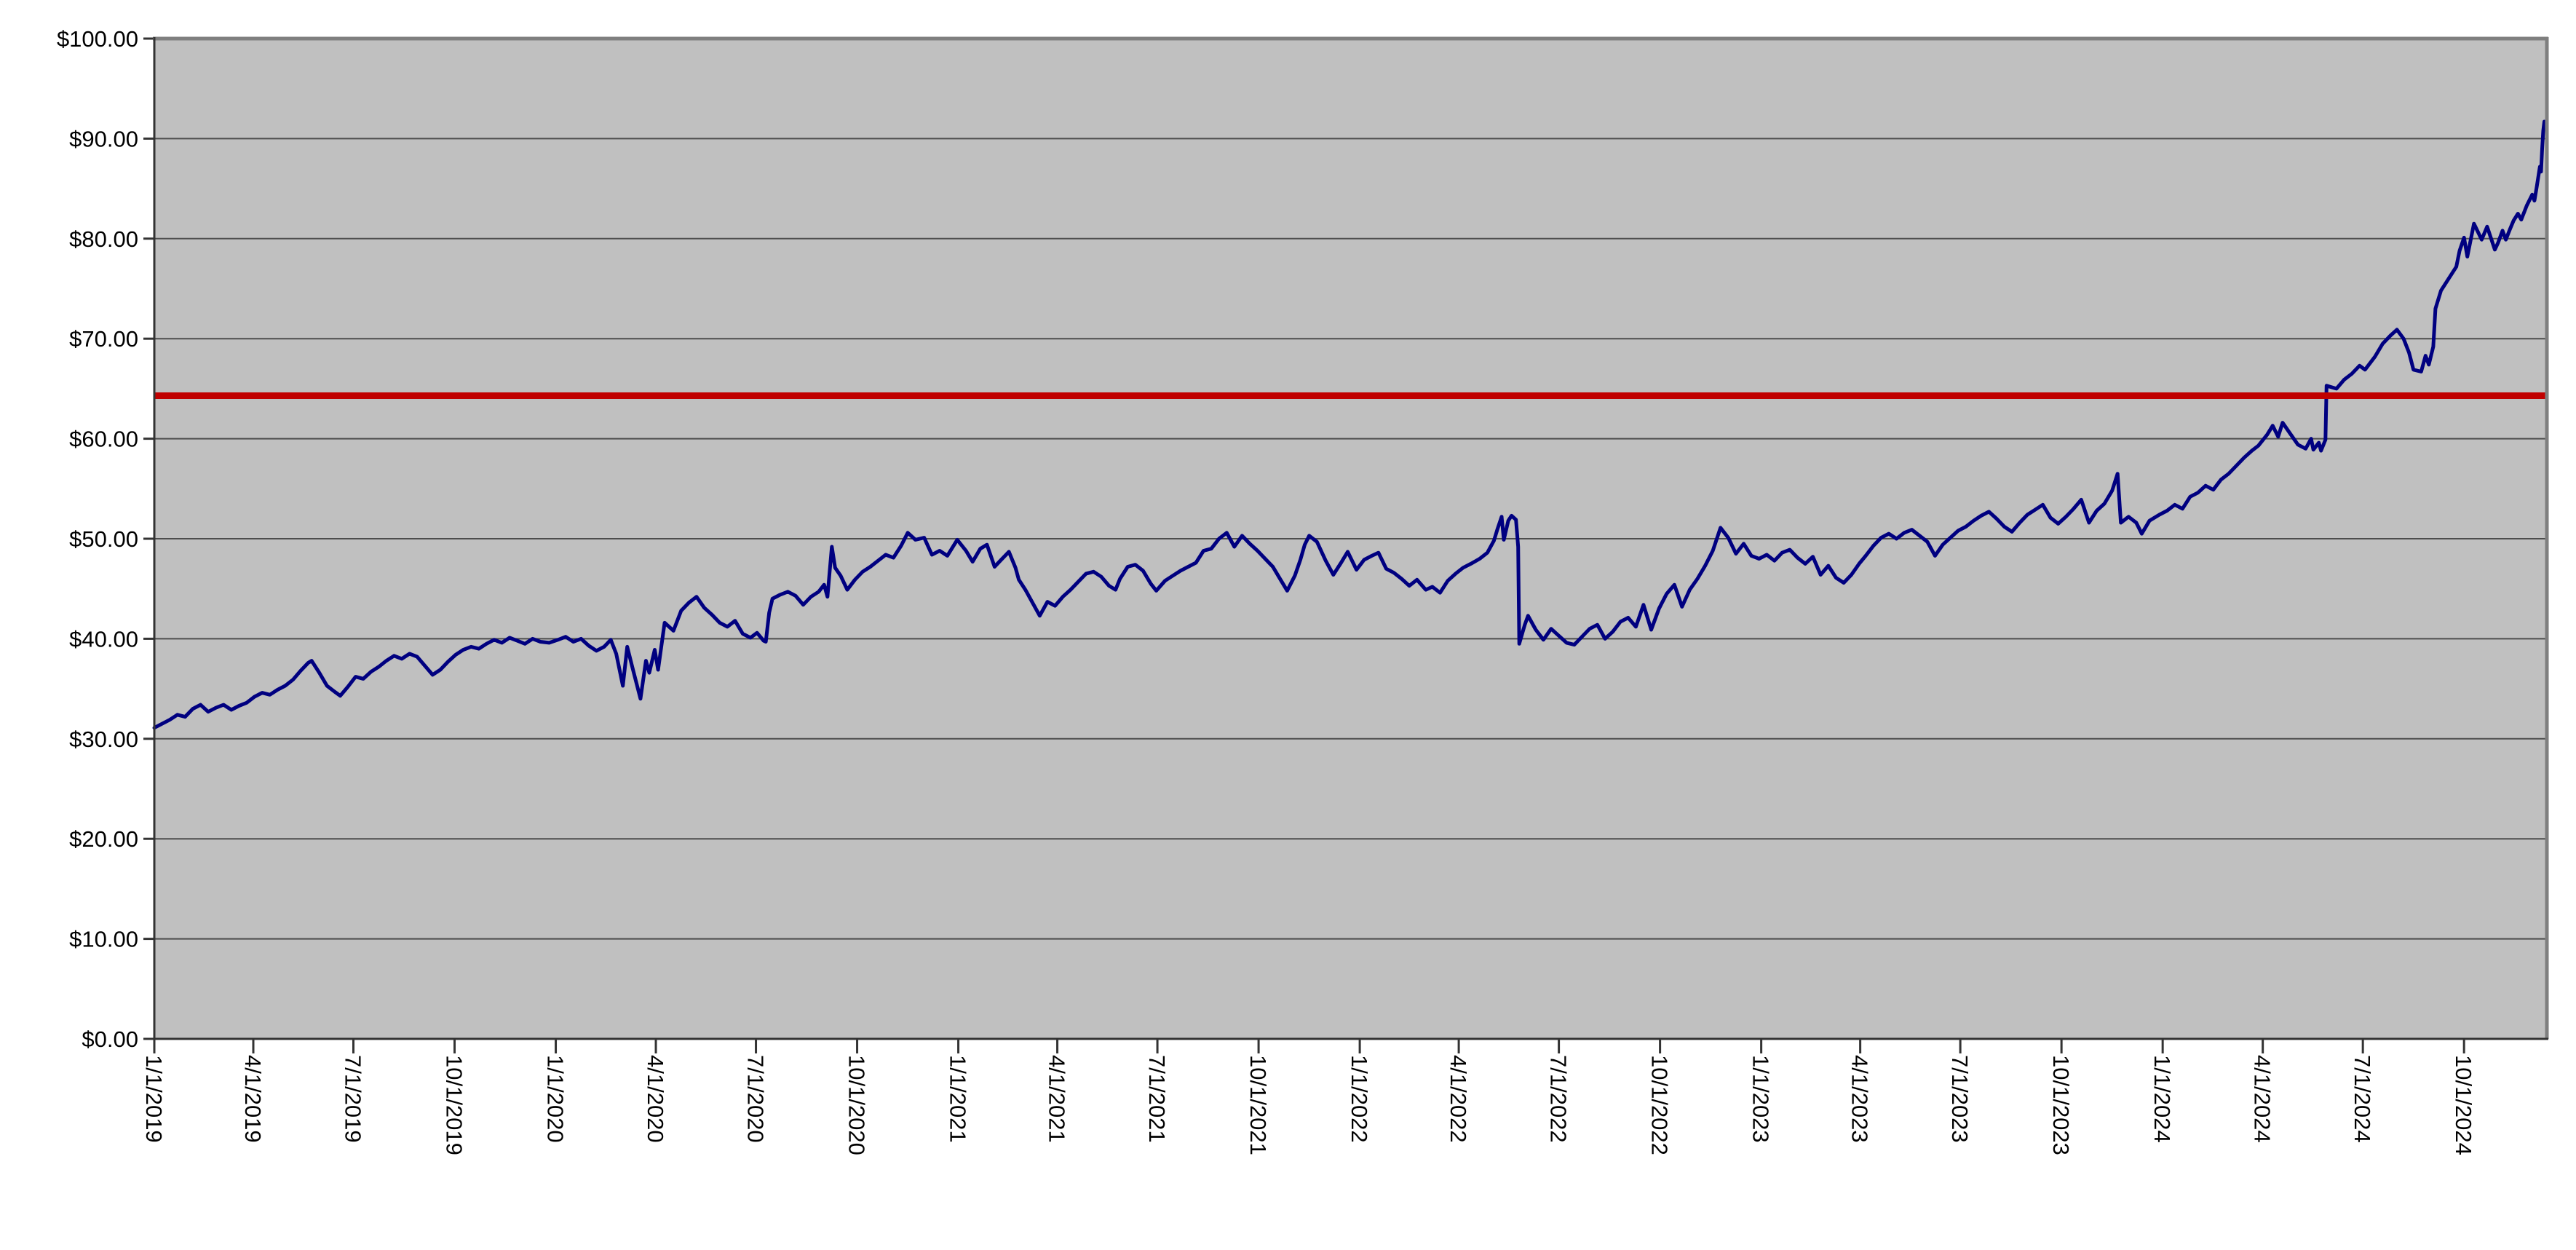 The width and height of the screenshot is (2576, 1250). What do you see at coordinates (2262, 1099) in the screenshot?
I see `x-axis-tick-label: 4/1/2024` at bounding box center [2262, 1099].